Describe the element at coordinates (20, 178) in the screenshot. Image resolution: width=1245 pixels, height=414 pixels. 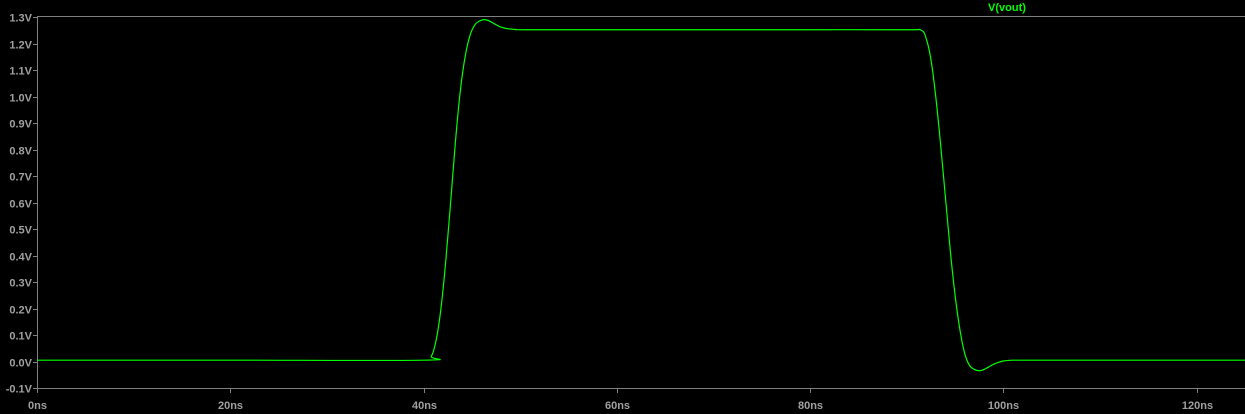
I see `y-tick-label: 0.7V` at that location.